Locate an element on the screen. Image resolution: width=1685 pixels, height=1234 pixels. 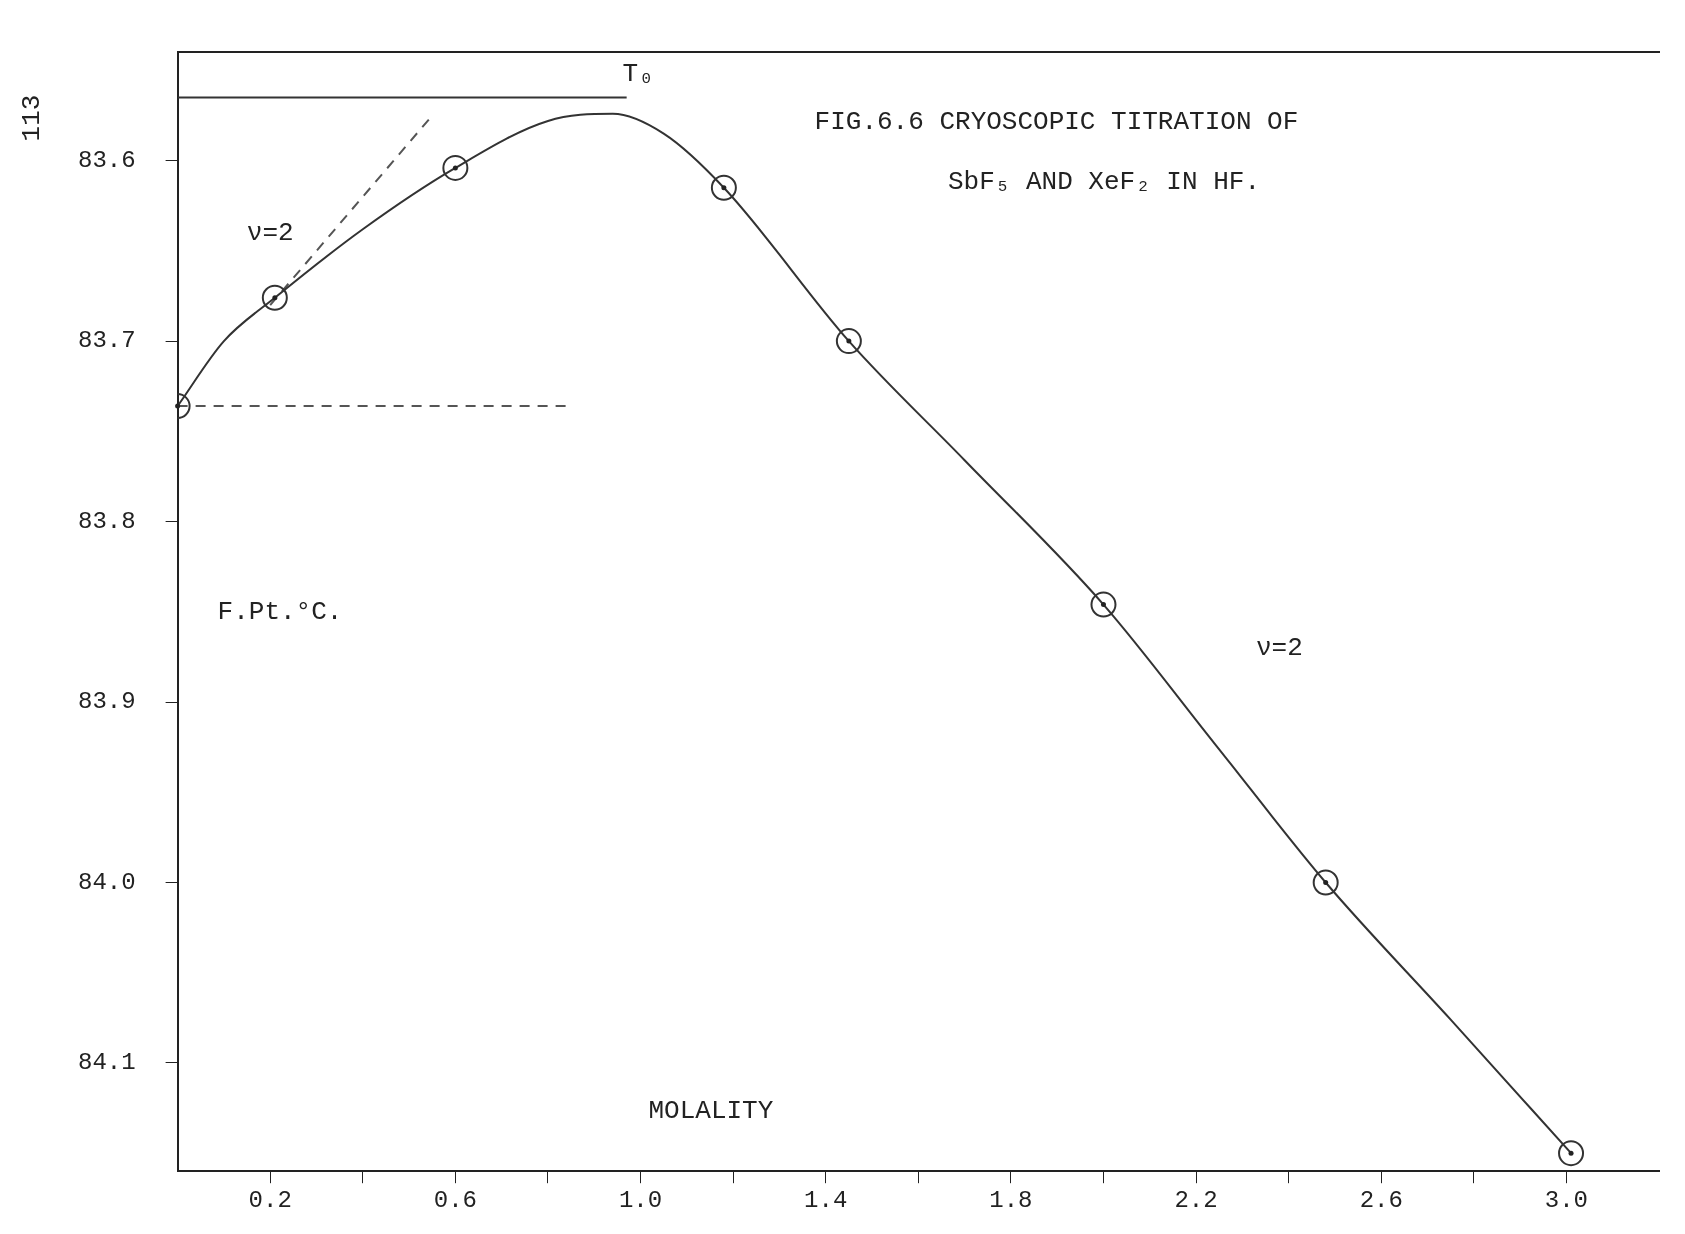
y-tick-label: 83.9 is located at coordinates (107, 702).